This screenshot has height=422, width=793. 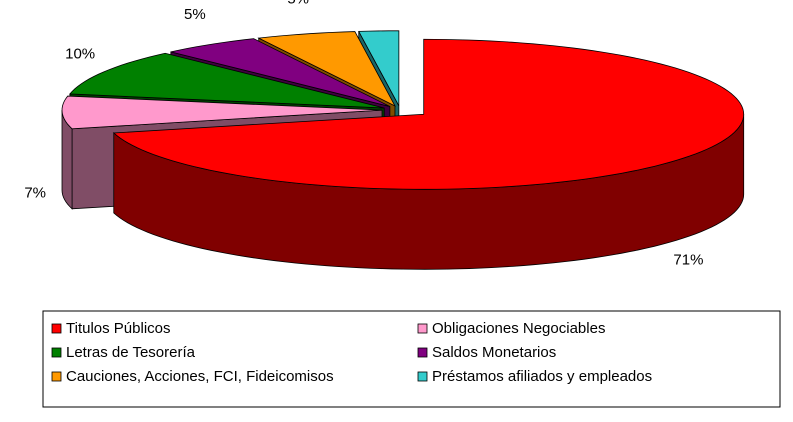 What do you see at coordinates (518, 328) in the screenshot?
I see `legend-label: Obligaciones Negociables` at bounding box center [518, 328].